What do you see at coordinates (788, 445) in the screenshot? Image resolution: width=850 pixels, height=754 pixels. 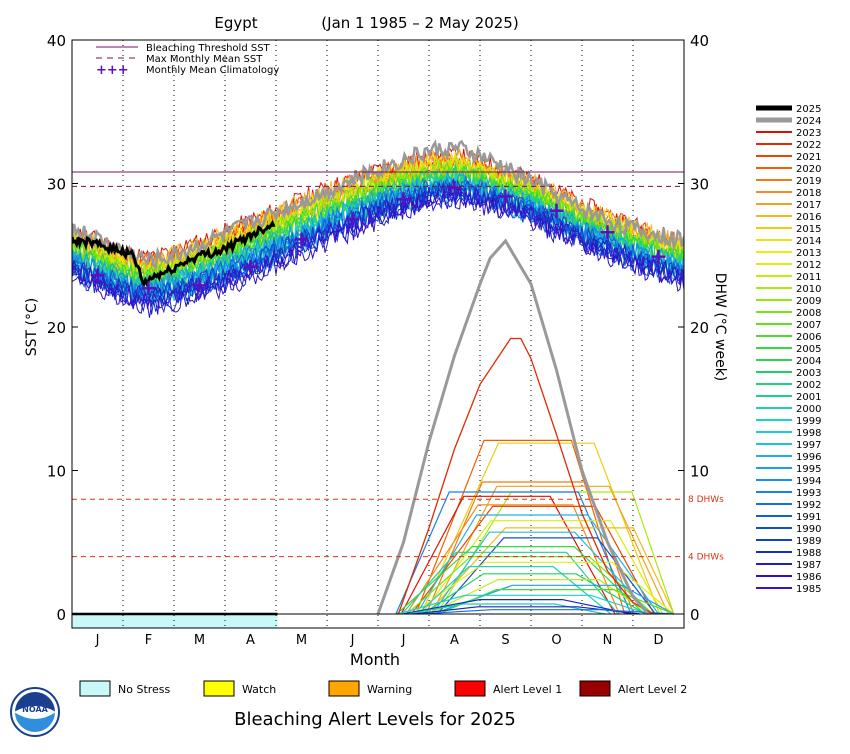 I see `year-legend-item: 1997` at bounding box center [788, 445].